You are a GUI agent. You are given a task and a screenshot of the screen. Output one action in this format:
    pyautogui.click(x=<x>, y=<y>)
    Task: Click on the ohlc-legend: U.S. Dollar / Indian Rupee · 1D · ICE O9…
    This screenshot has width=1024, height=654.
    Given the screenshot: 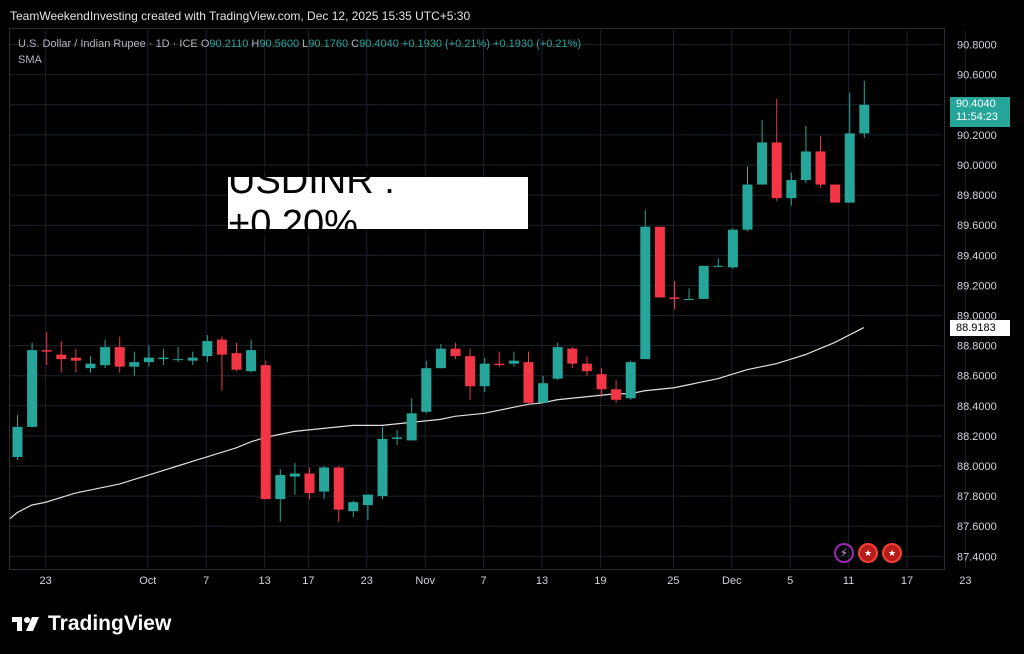 What is the action you would take?
    pyautogui.click(x=299, y=44)
    